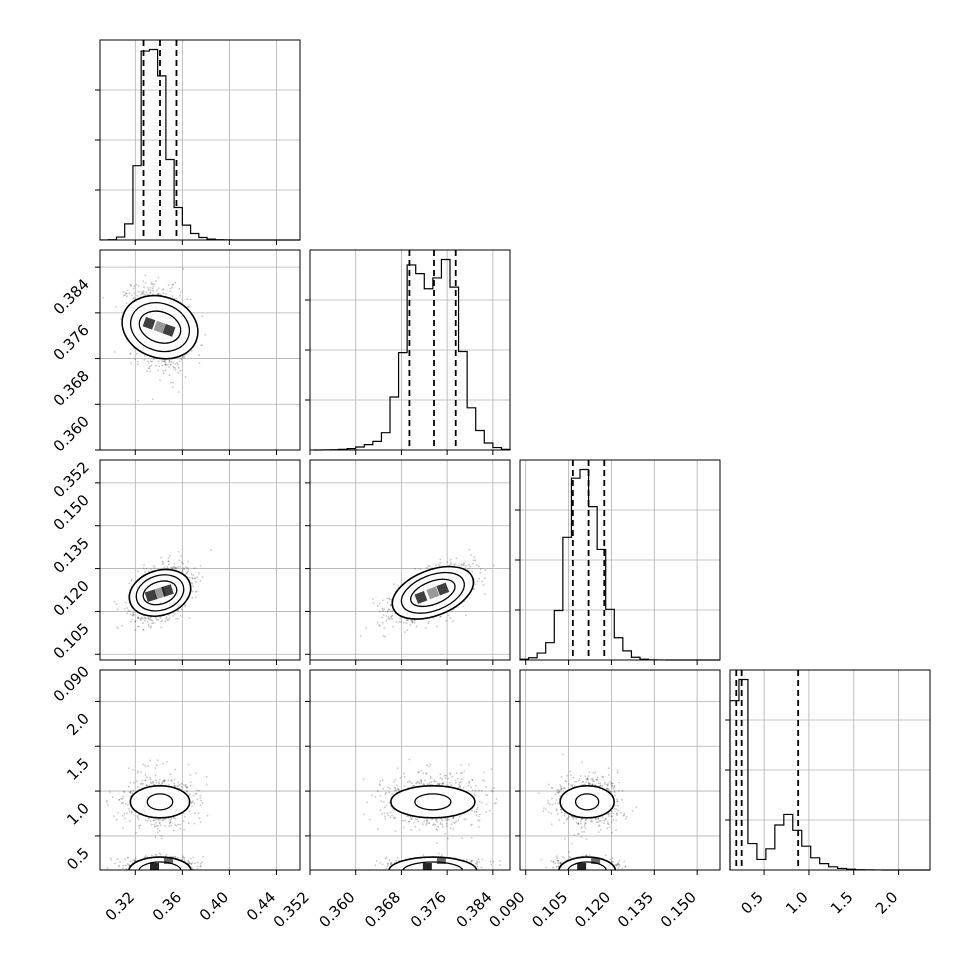  I want to click on x-tick-label: 0.32, so click(120, 906).